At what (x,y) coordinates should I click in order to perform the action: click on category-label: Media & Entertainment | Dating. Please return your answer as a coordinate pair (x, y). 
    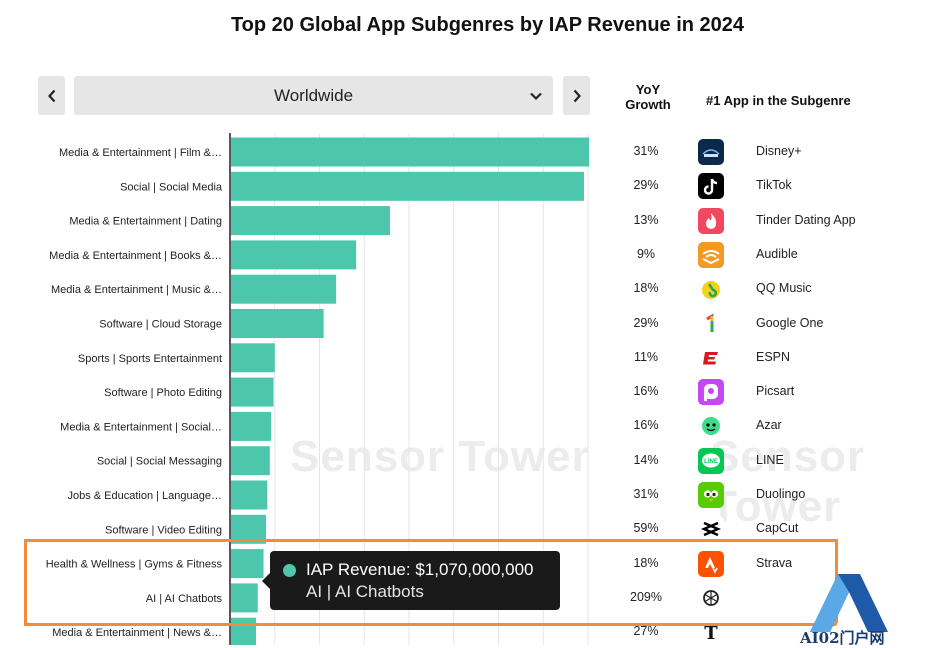
    Looking at the image, I should click on (145, 222).